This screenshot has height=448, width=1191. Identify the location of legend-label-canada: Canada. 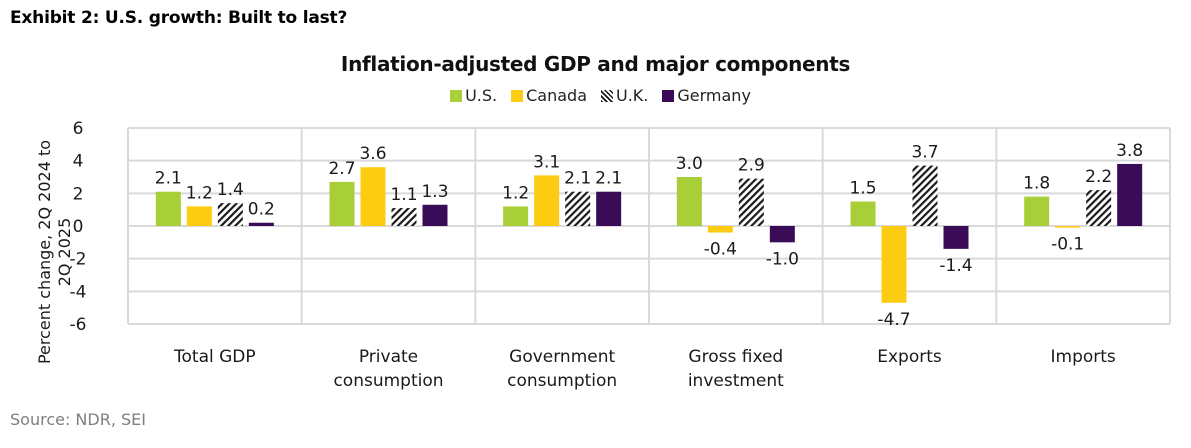
(556, 95).